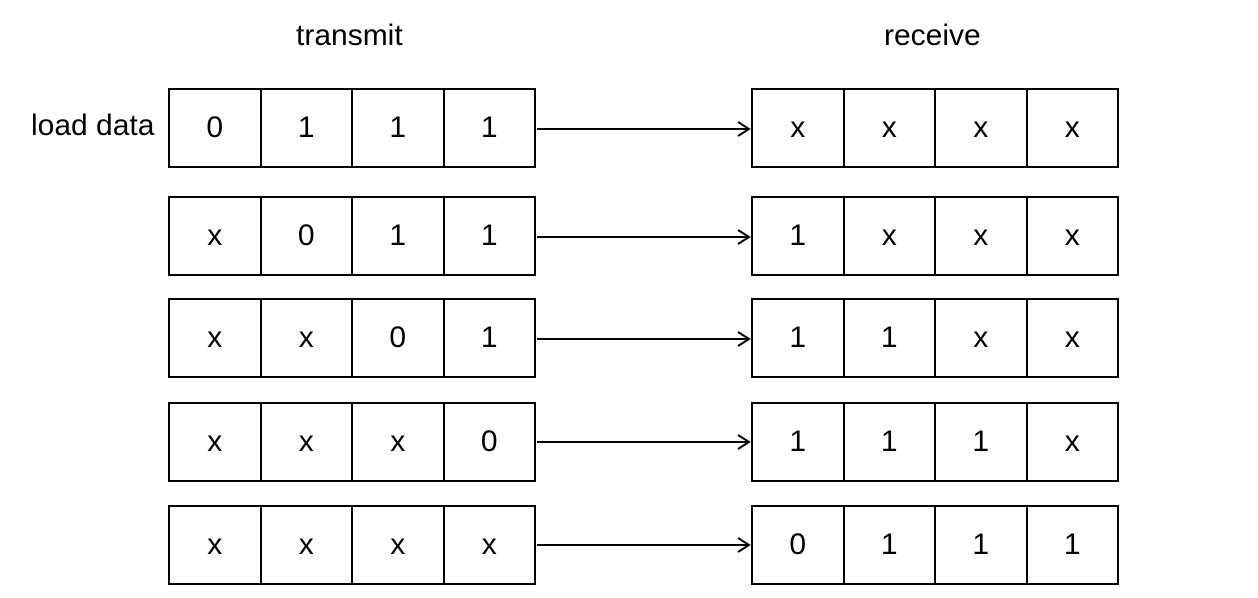  I want to click on transmit-heading: transmit, so click(349, 35).